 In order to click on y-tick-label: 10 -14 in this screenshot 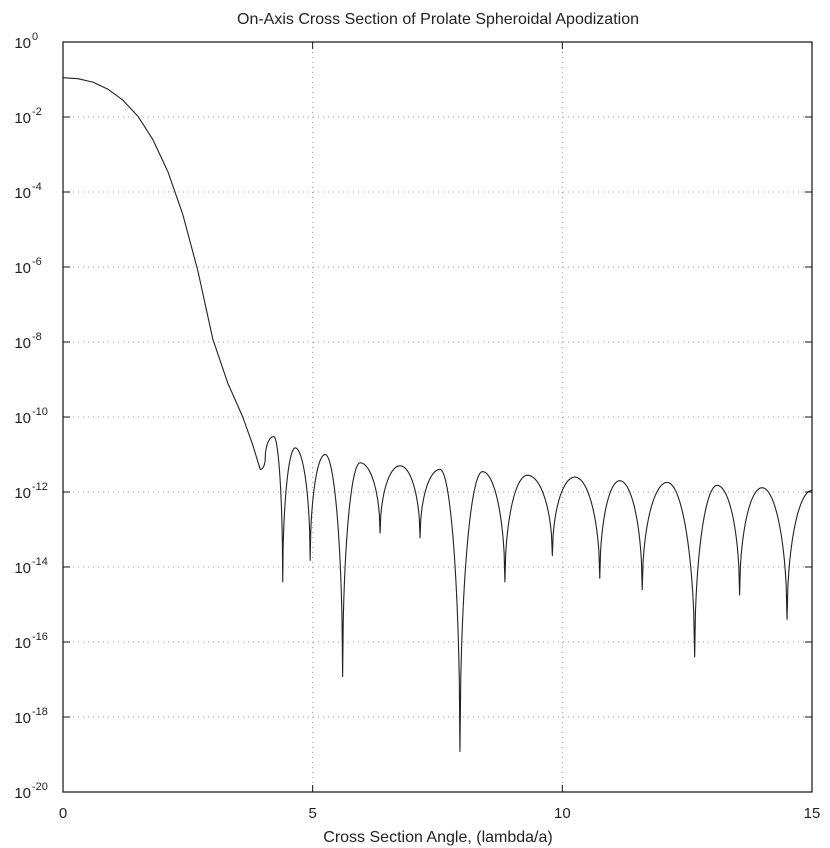, I will do `click(31, 566)`.